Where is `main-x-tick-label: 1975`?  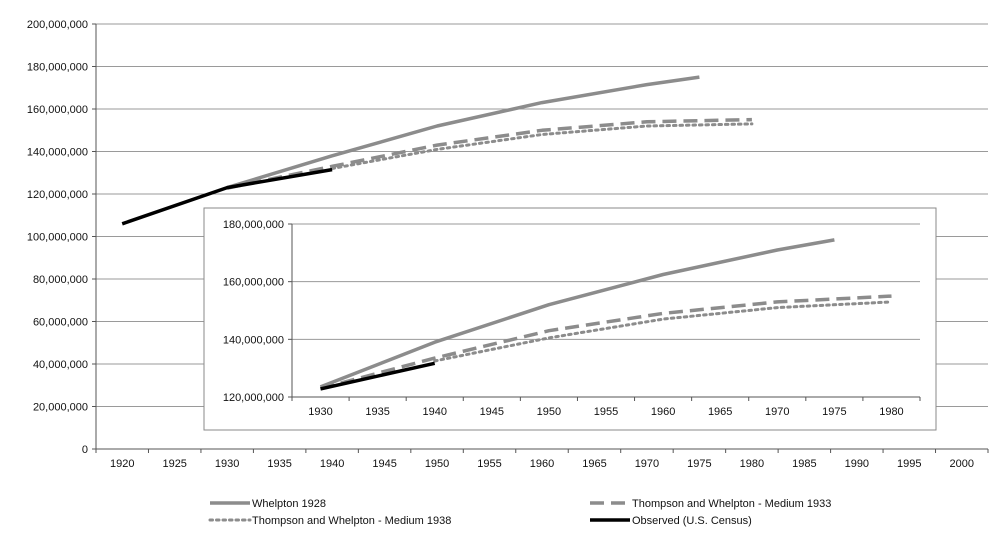
main-x-tick-label: 1975 is located at coordinates (699, 464).